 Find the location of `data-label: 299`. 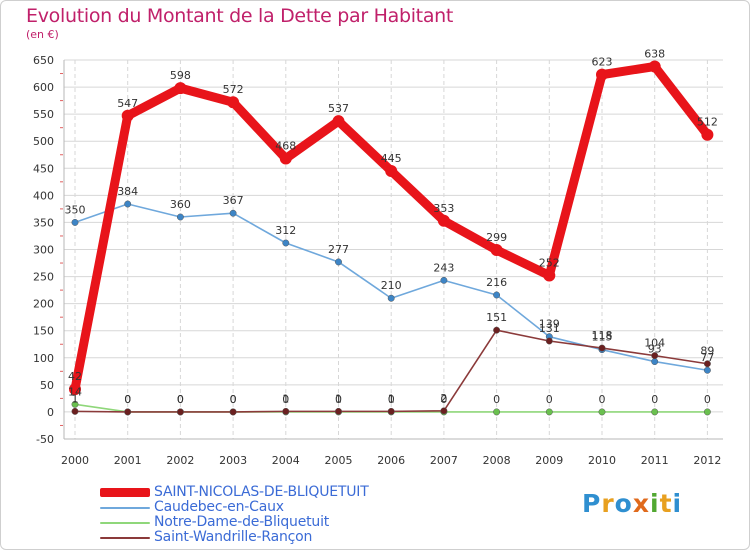

data-label: 299 is located at coordinates (496, 237).